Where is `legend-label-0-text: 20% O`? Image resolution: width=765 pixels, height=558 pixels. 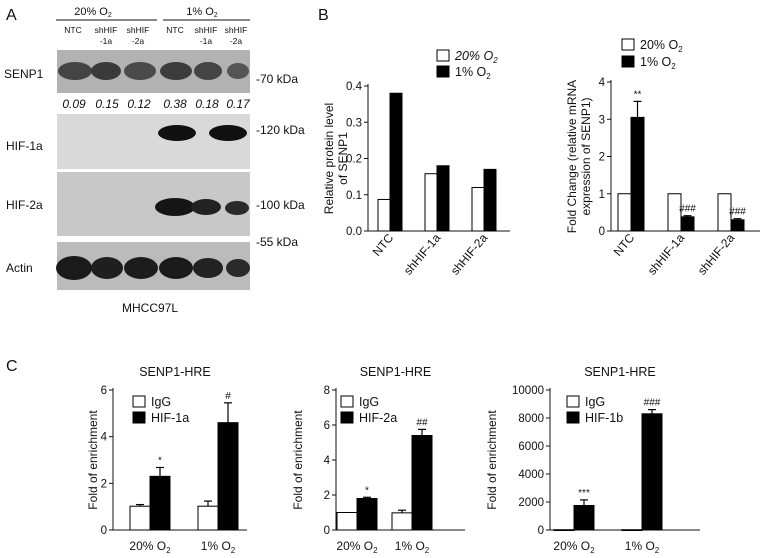 legend-label-0-text: 20% O is located at coordinates (659, 45).